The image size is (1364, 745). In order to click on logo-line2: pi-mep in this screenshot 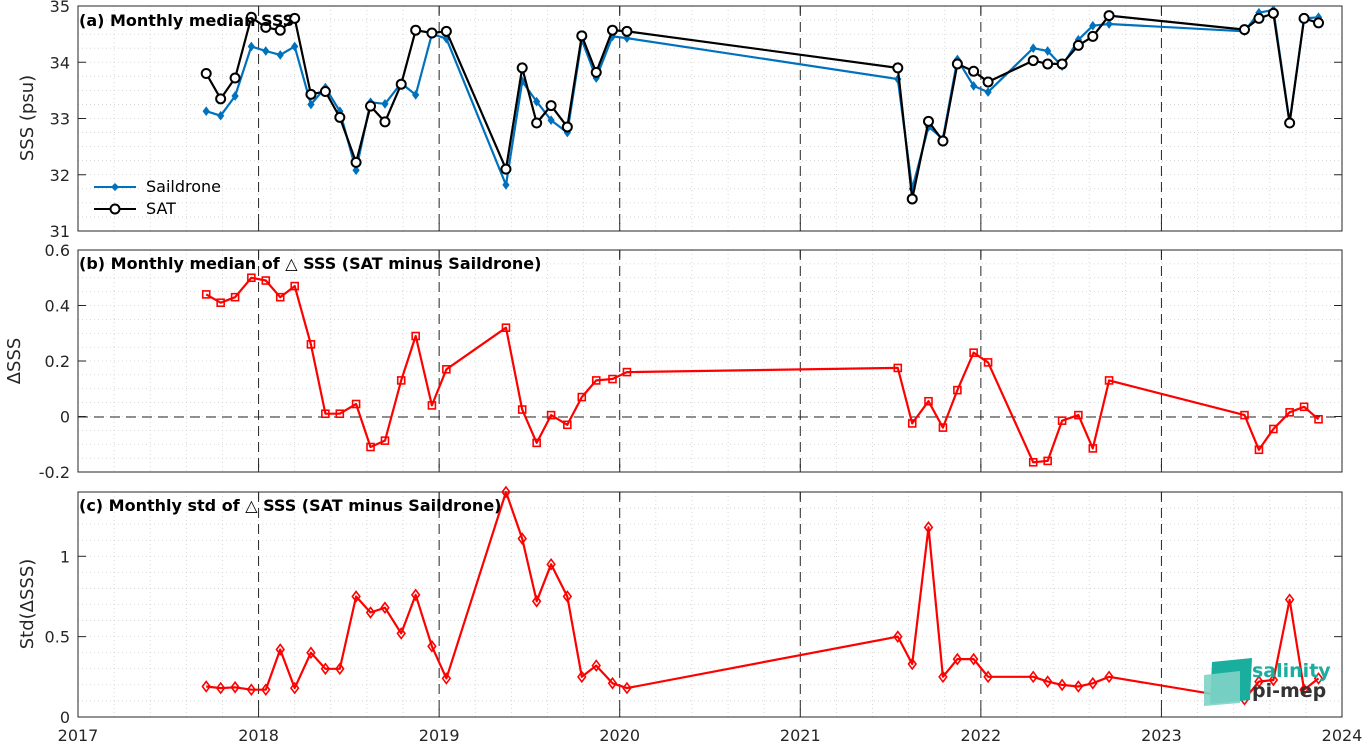, I will do `click(1289, 691)`.